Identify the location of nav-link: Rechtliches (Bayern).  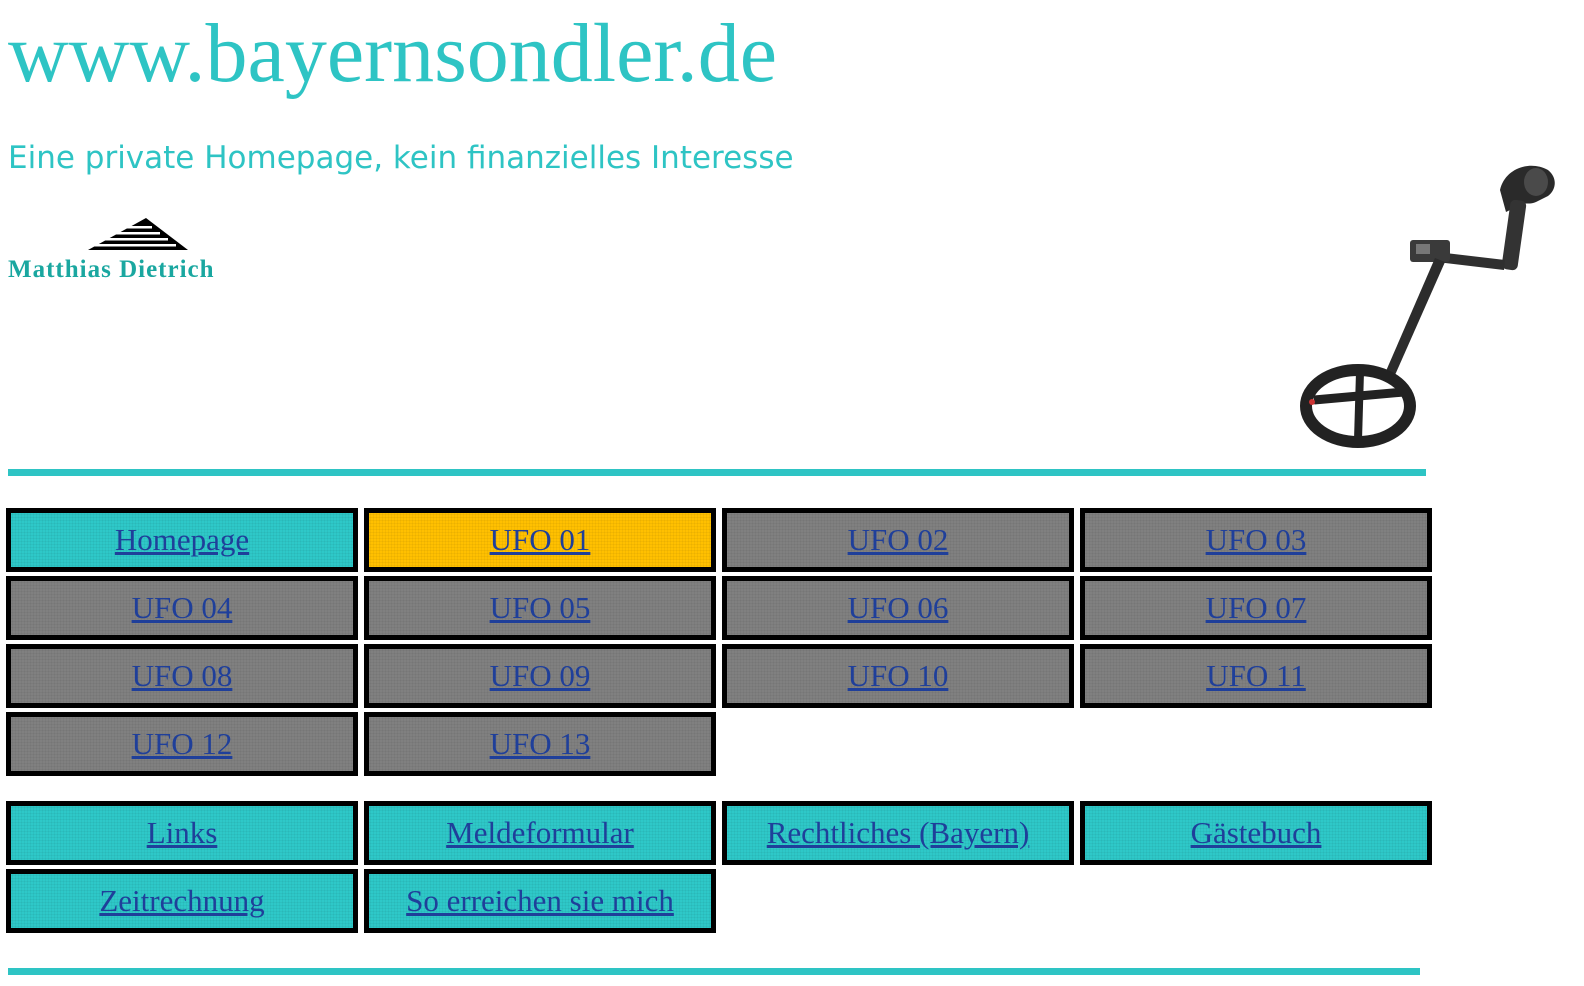
(898, 832).